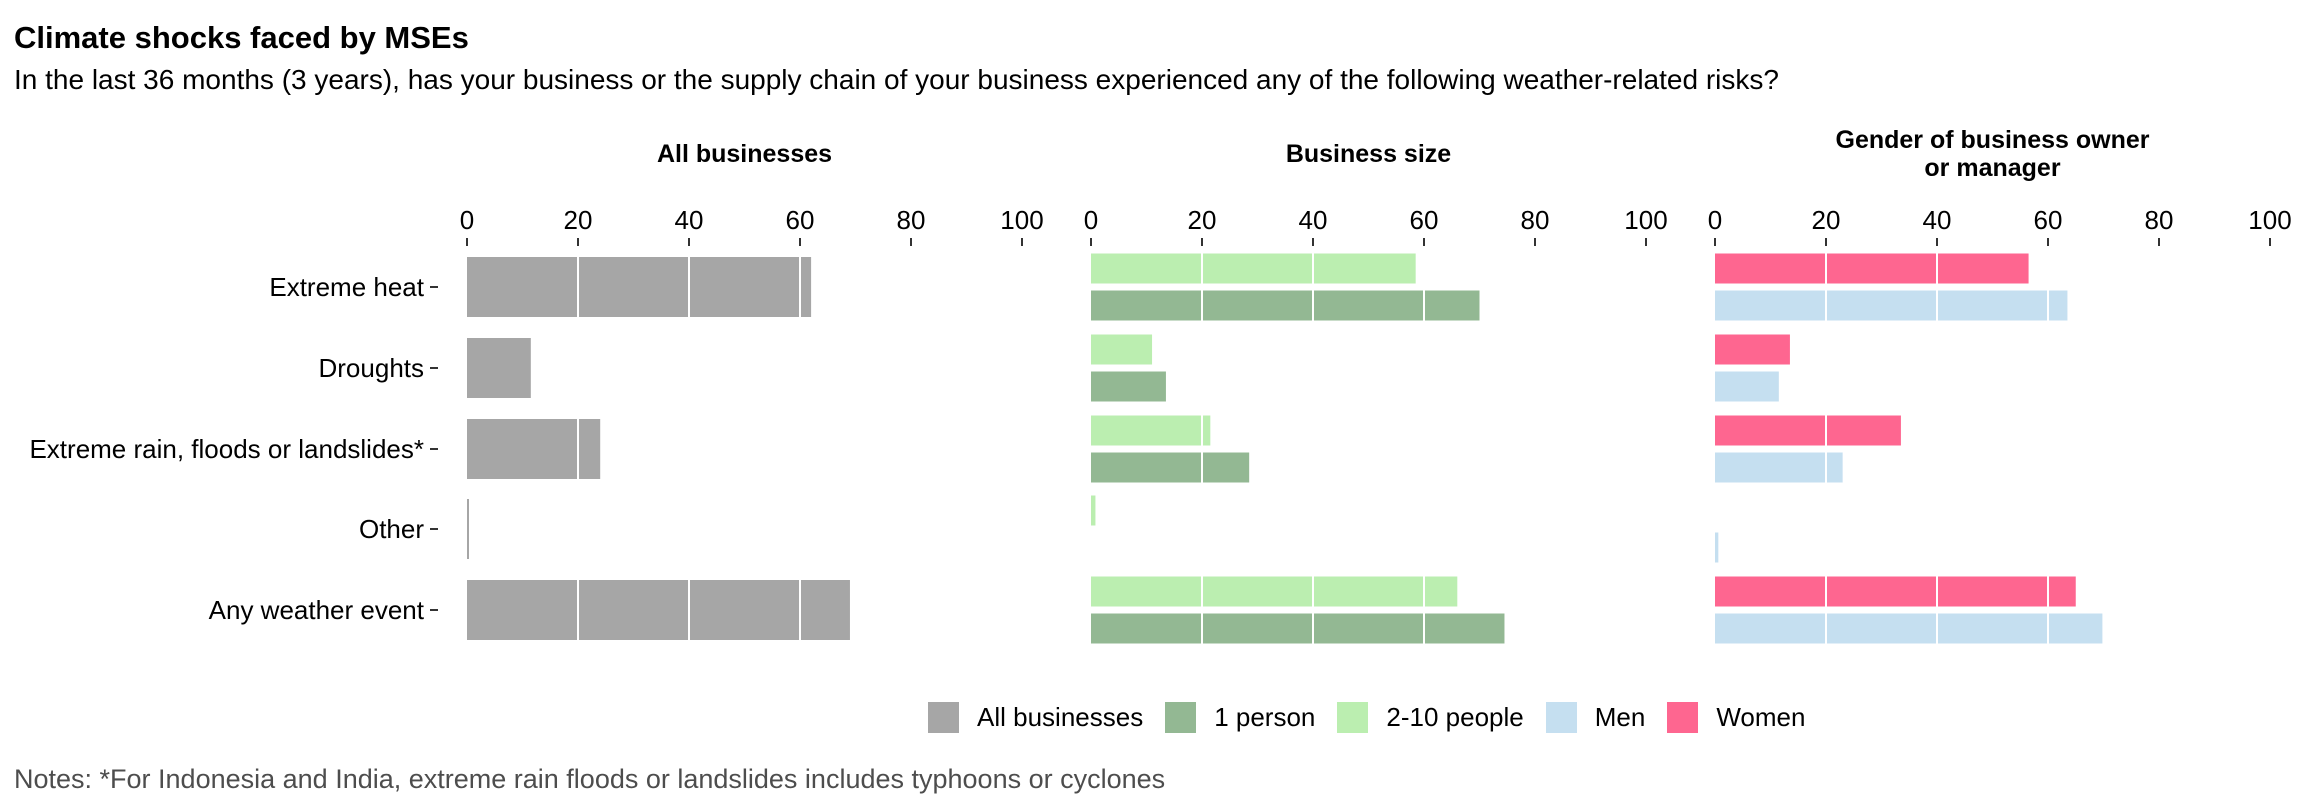 This screenshot has width=2304, height=806. What do you see at coordinates (1285, 305) in the screenshot?
I see `bar-1-person-extreme-heat` at bounding box center [1285, 305].